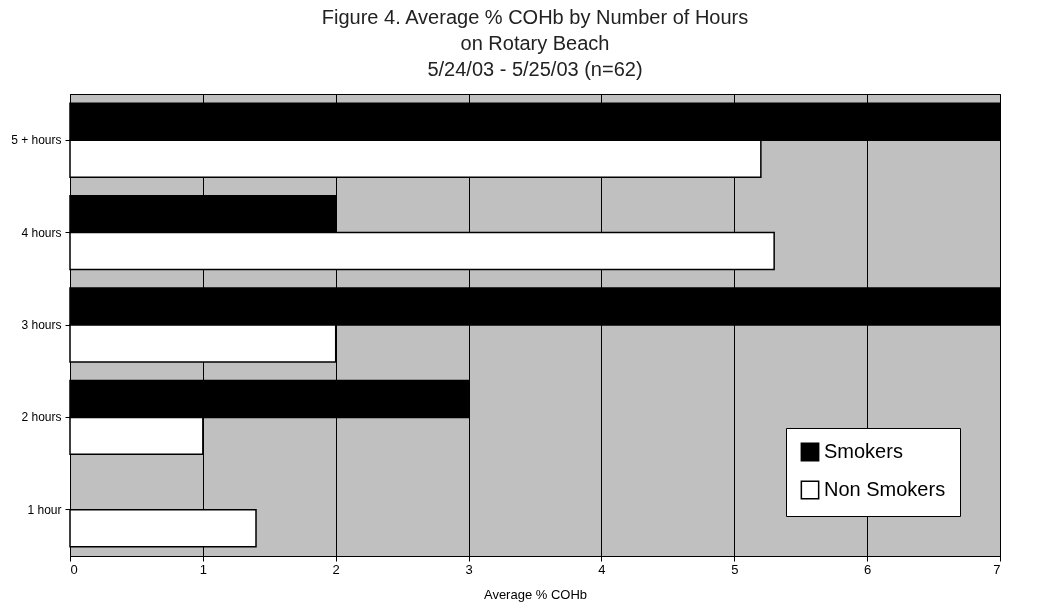 This screenshot has width=1041, height=609. What do you see at coordinates (868, 569) in the screenshot?
I see `x-tick-label: 6` at bounding box center [868, 569].